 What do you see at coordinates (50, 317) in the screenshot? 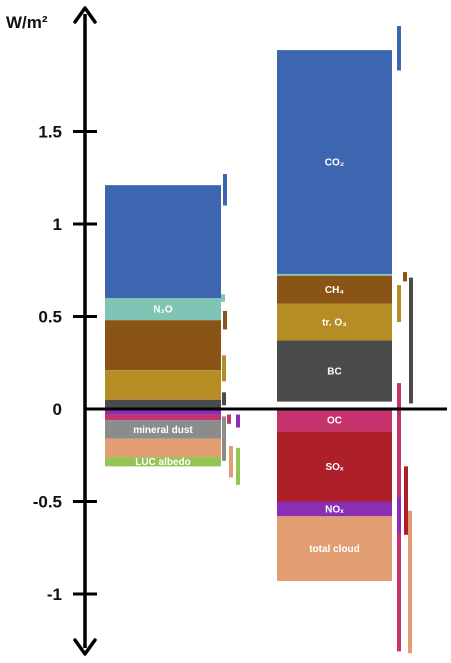
I see `y-tick-label: 0.5` at bounding box center [50, 317].